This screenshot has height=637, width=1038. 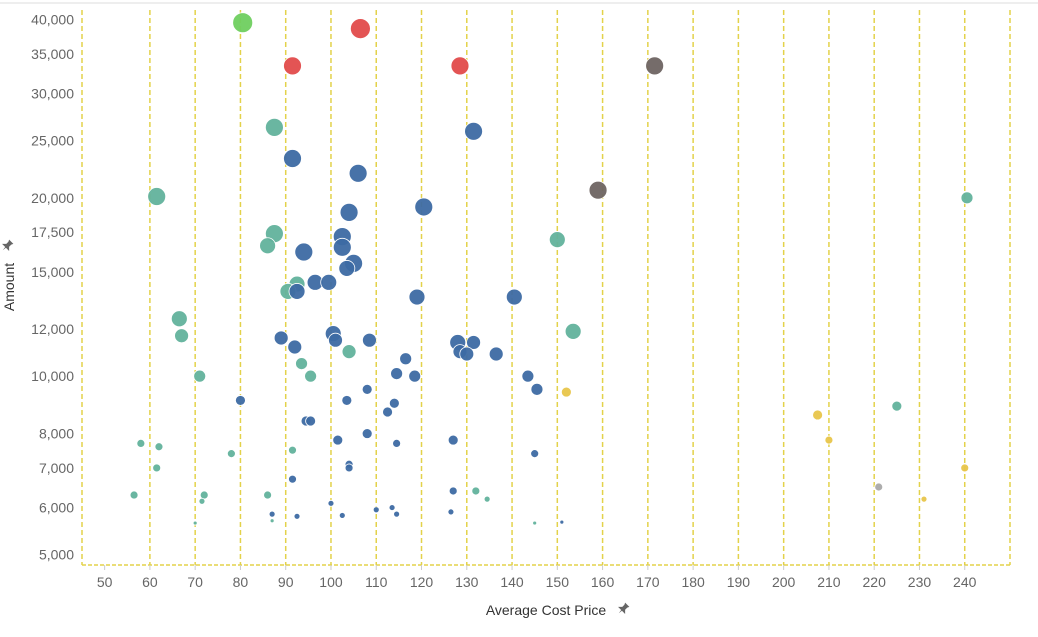 I want to click on x-tick-label-90: 90, so click(x=286, y=582).